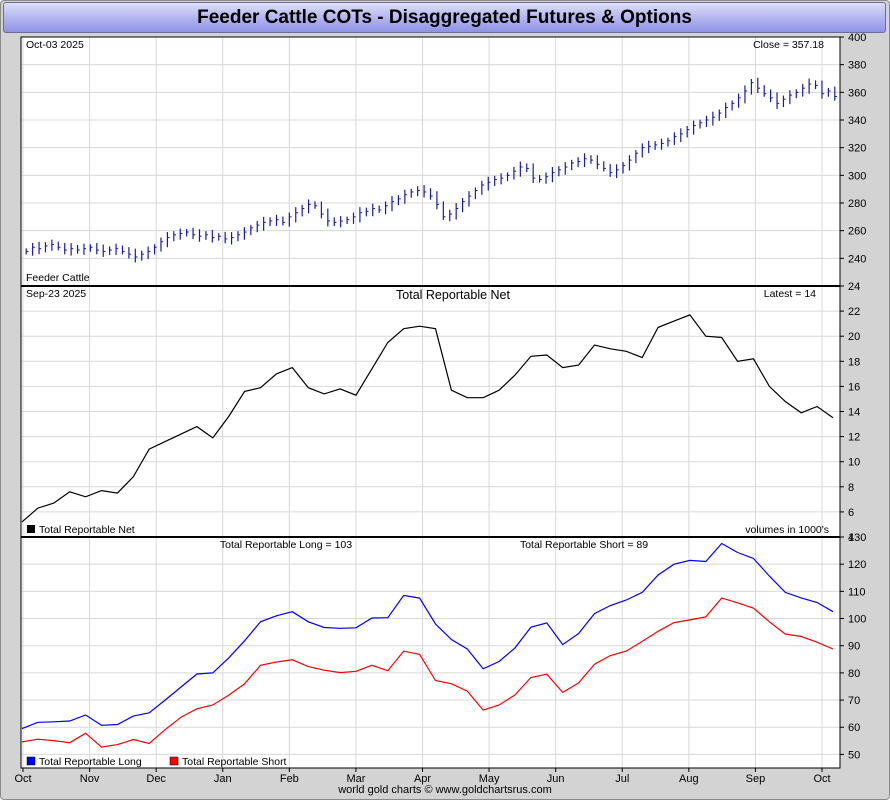 The image size is (890, 800). Describe the element at coordinates (87, 530) in the screenshot. I see `net-legend-label: Total Reportable Net` at that location.